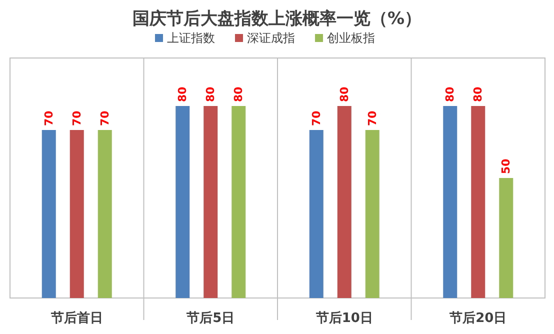  What do you see at coordinates (210, 318) in the screenshot?
I see `x-tick-label: 节后5日` at bounding box center [210, 318].